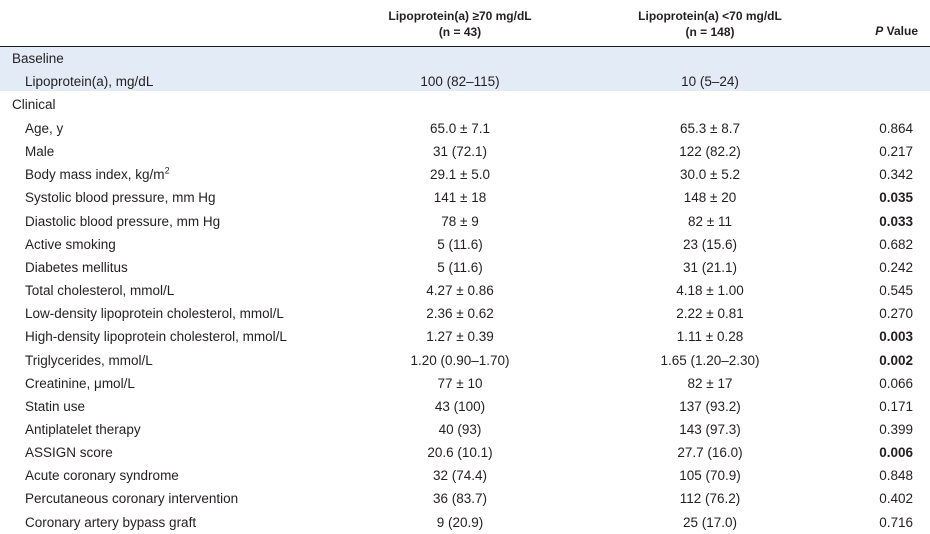 The height and width of the screenshot is (534, 930). What do you see at coordinates (710, 453) in the screenshot?
I see `cell-low-lpa: 27.7 (16.0)` at bounding box center [710, 453].